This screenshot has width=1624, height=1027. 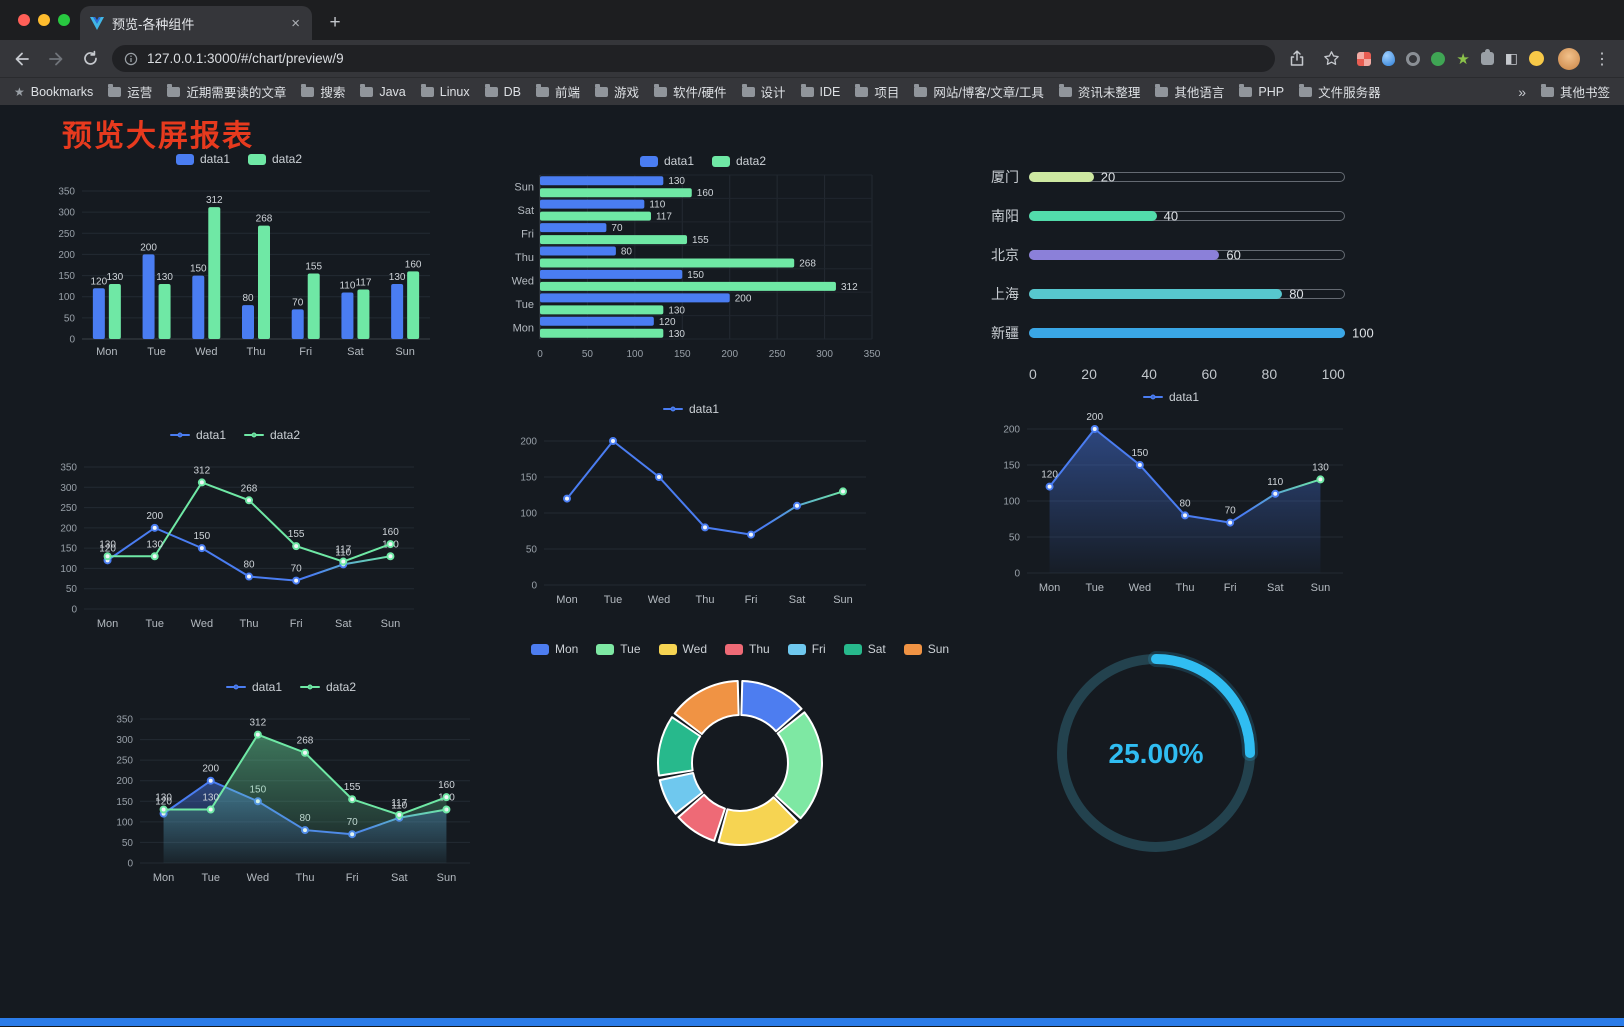 I want to click on bookmark-item: Linux, so click(x=445, y=91).